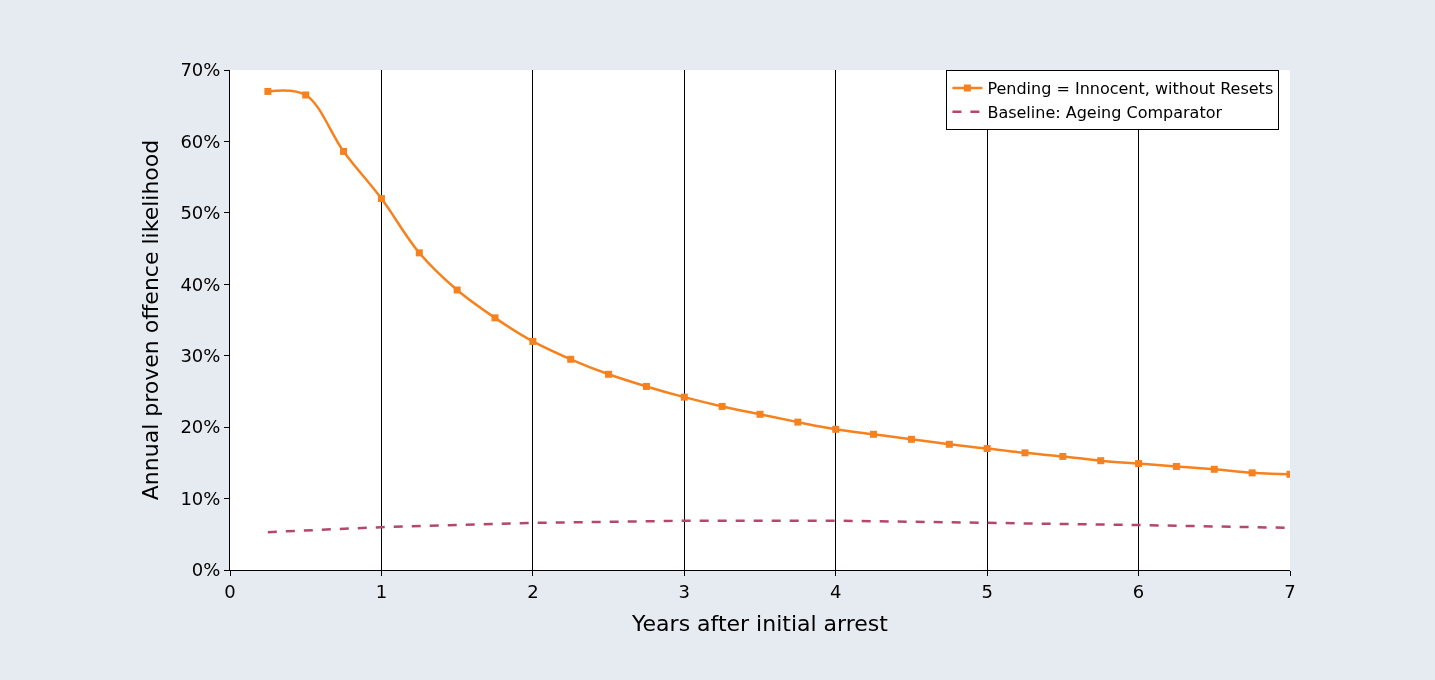 The height and width of the screenshot is (680, 1435). I want to click on y-tick-label: 40%, so click(200, 284).